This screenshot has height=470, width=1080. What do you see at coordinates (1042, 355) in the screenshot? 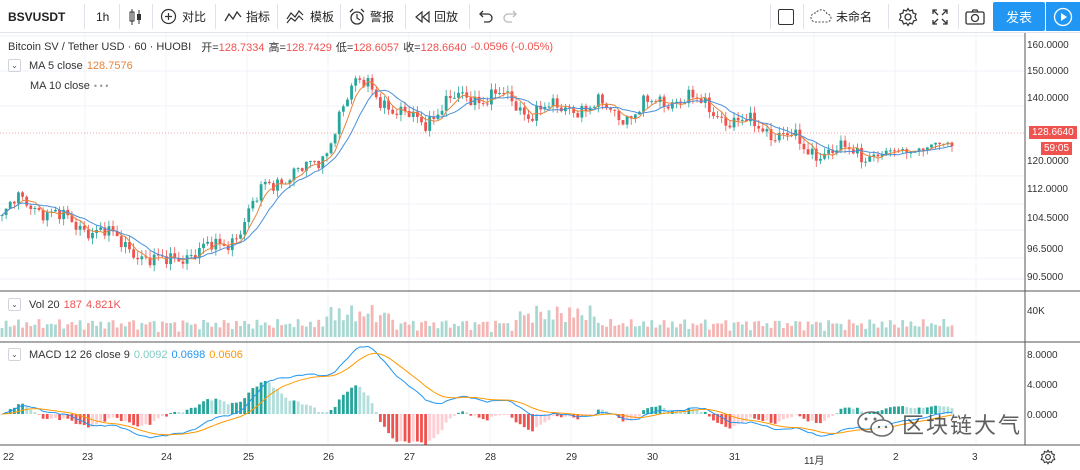
I see `macd-axis-label: 8.0000` at bounding box center [1042, 355].